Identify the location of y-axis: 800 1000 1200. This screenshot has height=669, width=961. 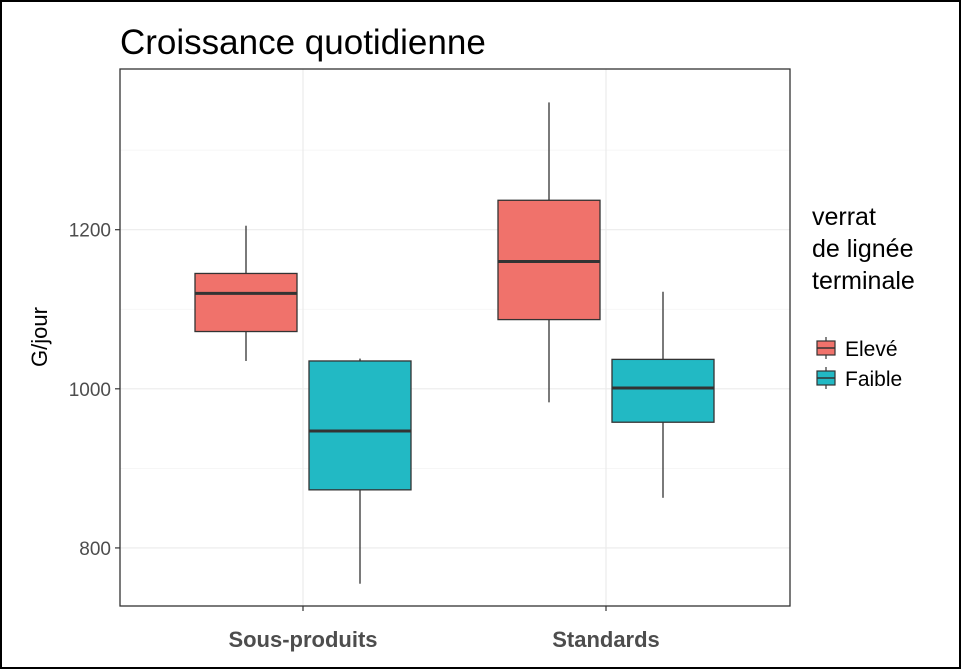
(94, 390).